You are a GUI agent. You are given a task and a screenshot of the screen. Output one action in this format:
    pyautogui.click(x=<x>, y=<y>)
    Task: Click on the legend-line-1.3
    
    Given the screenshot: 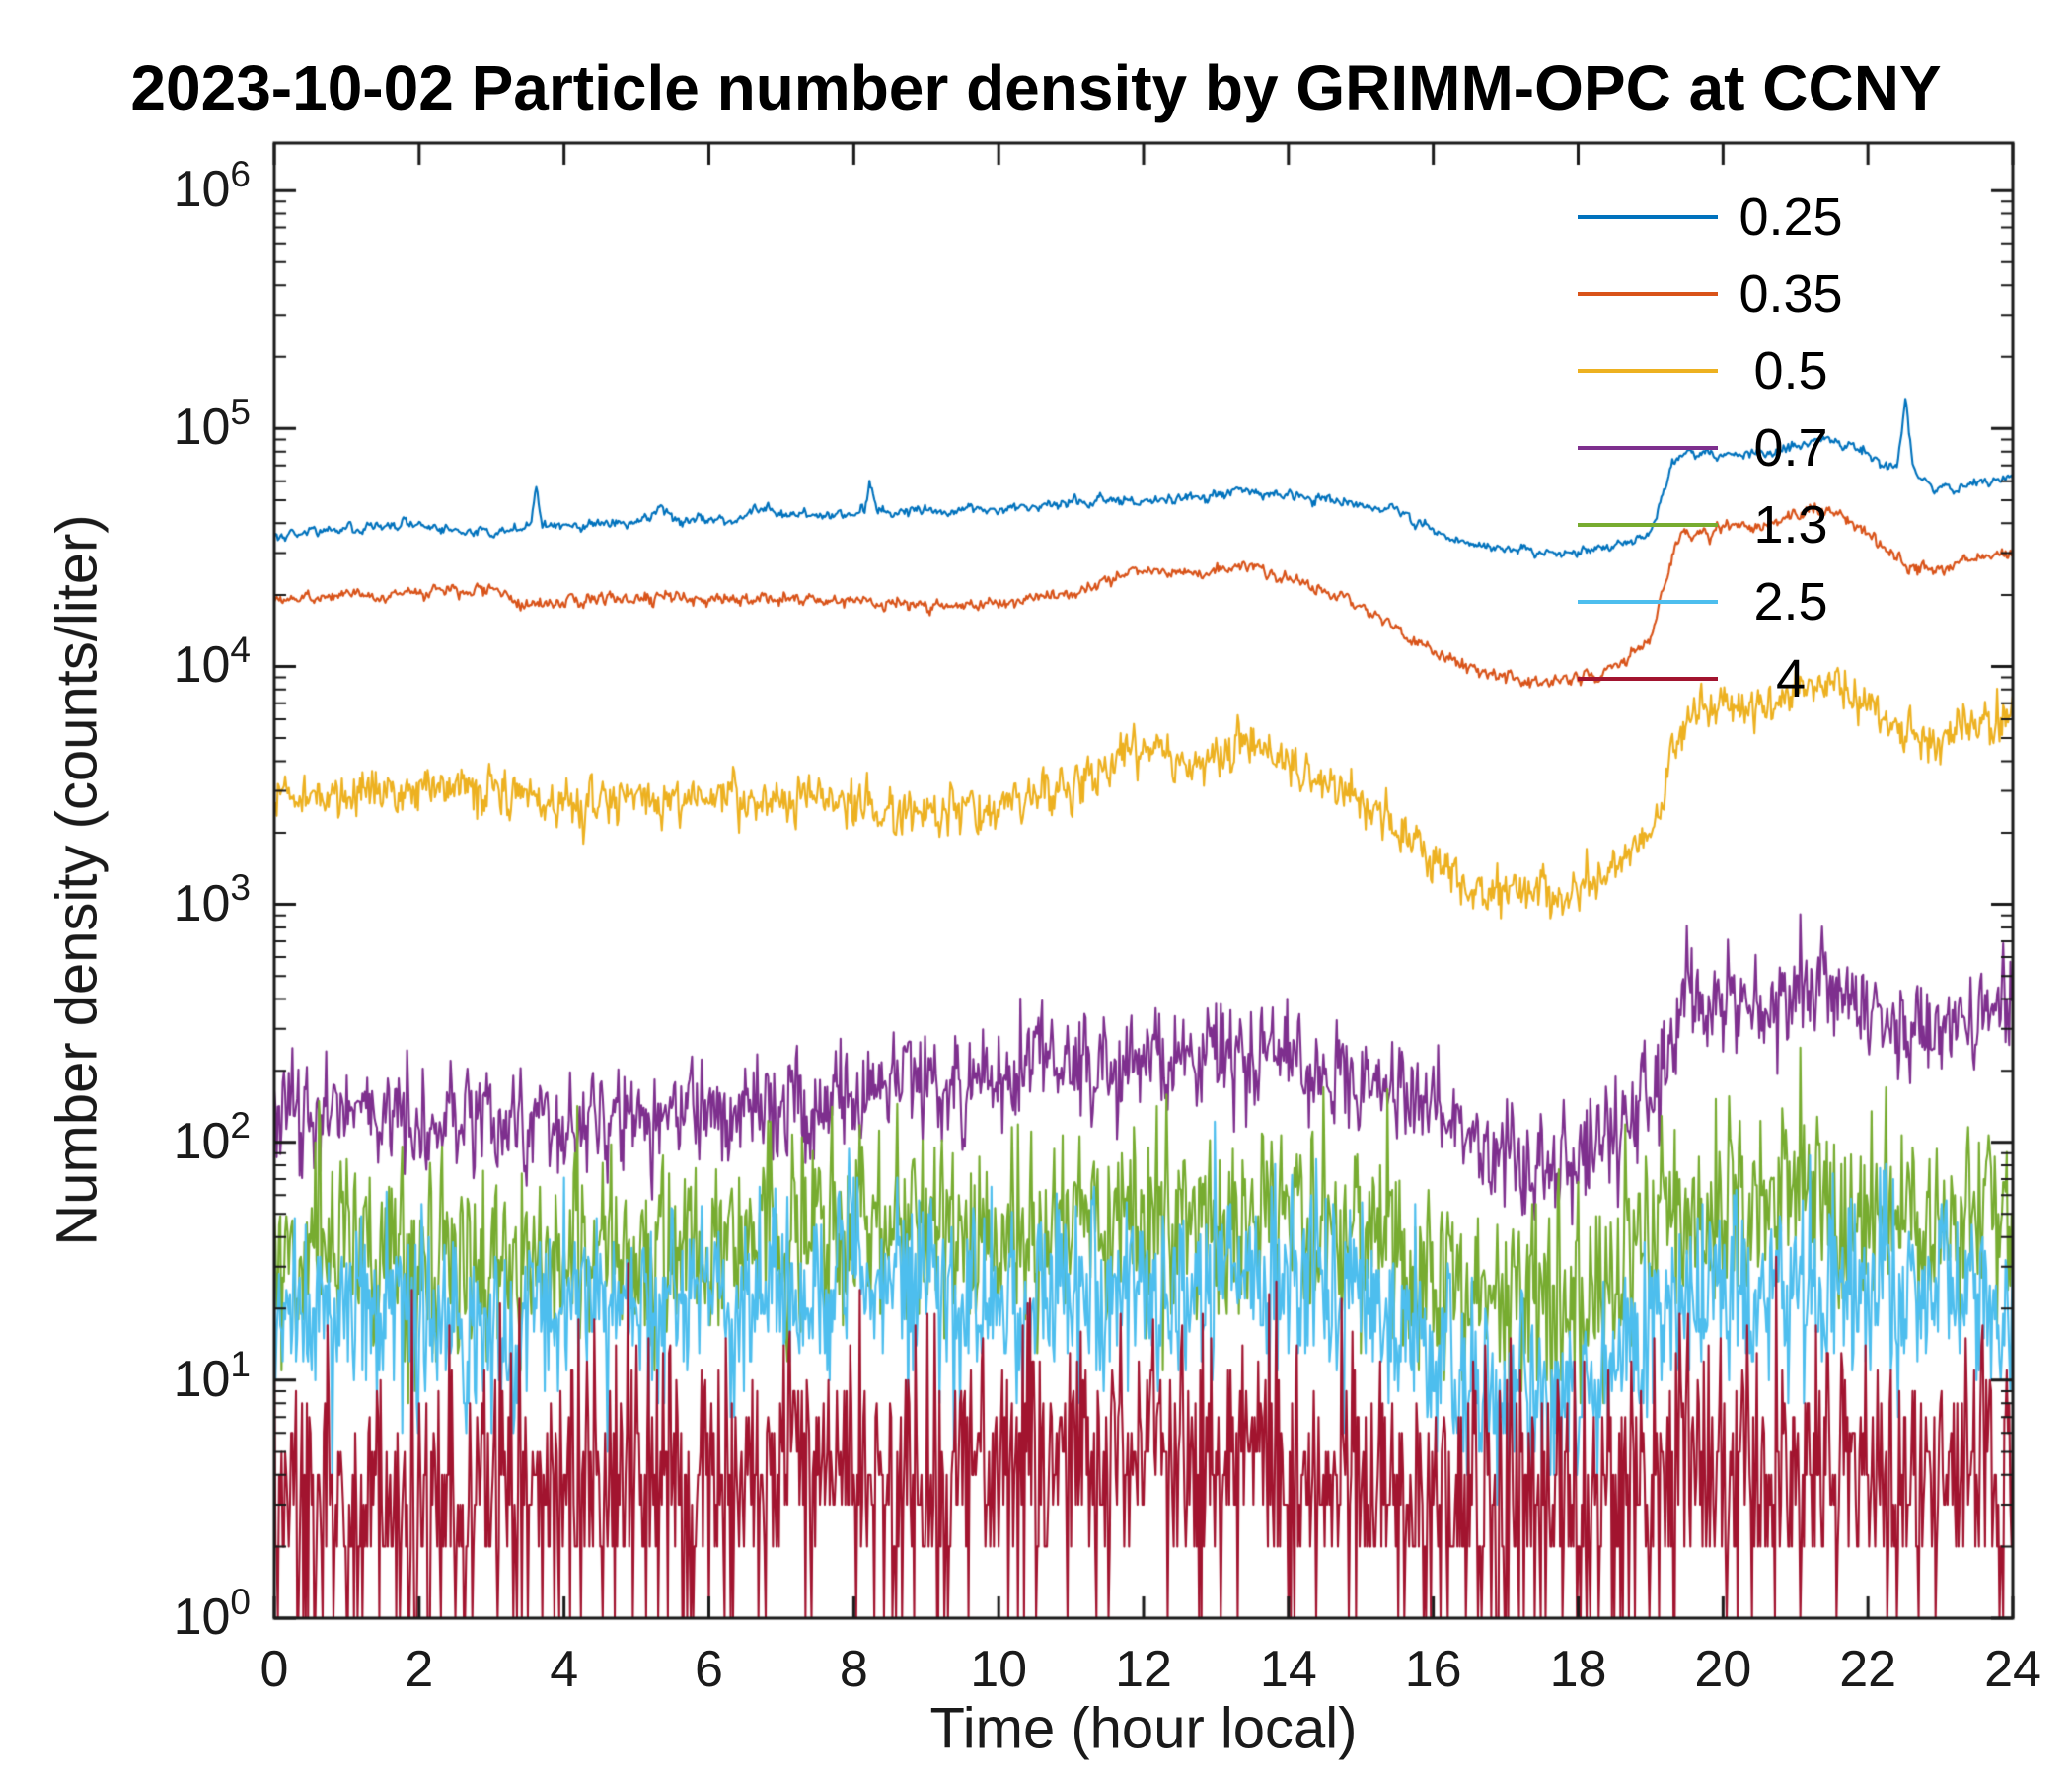 What is the action you would take?
    pyautogui.click(x=1648, y=525)
    